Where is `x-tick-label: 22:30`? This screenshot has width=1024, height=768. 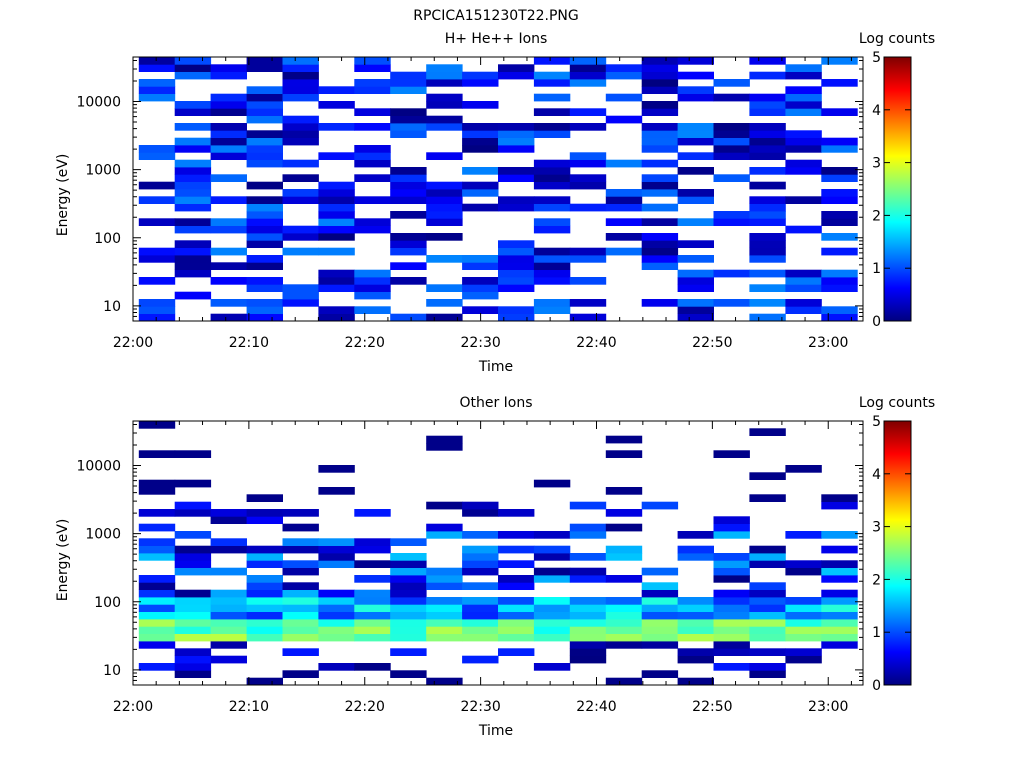
x-tick-label: 22:30 is located at coordinates (480, 343).